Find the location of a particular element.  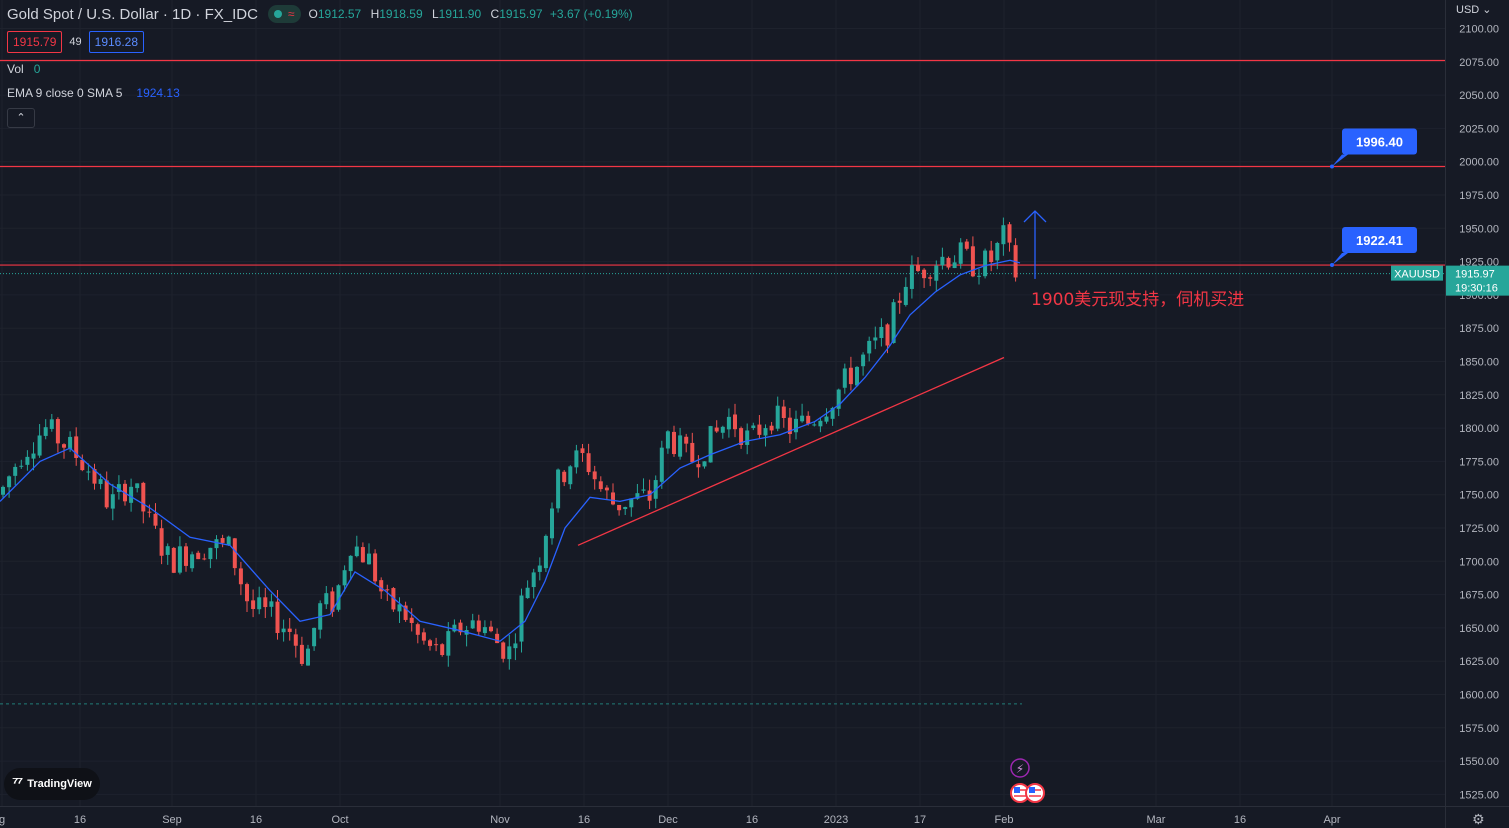

currency-selector: USD ⌄ is located at coordinates (1474, 10).